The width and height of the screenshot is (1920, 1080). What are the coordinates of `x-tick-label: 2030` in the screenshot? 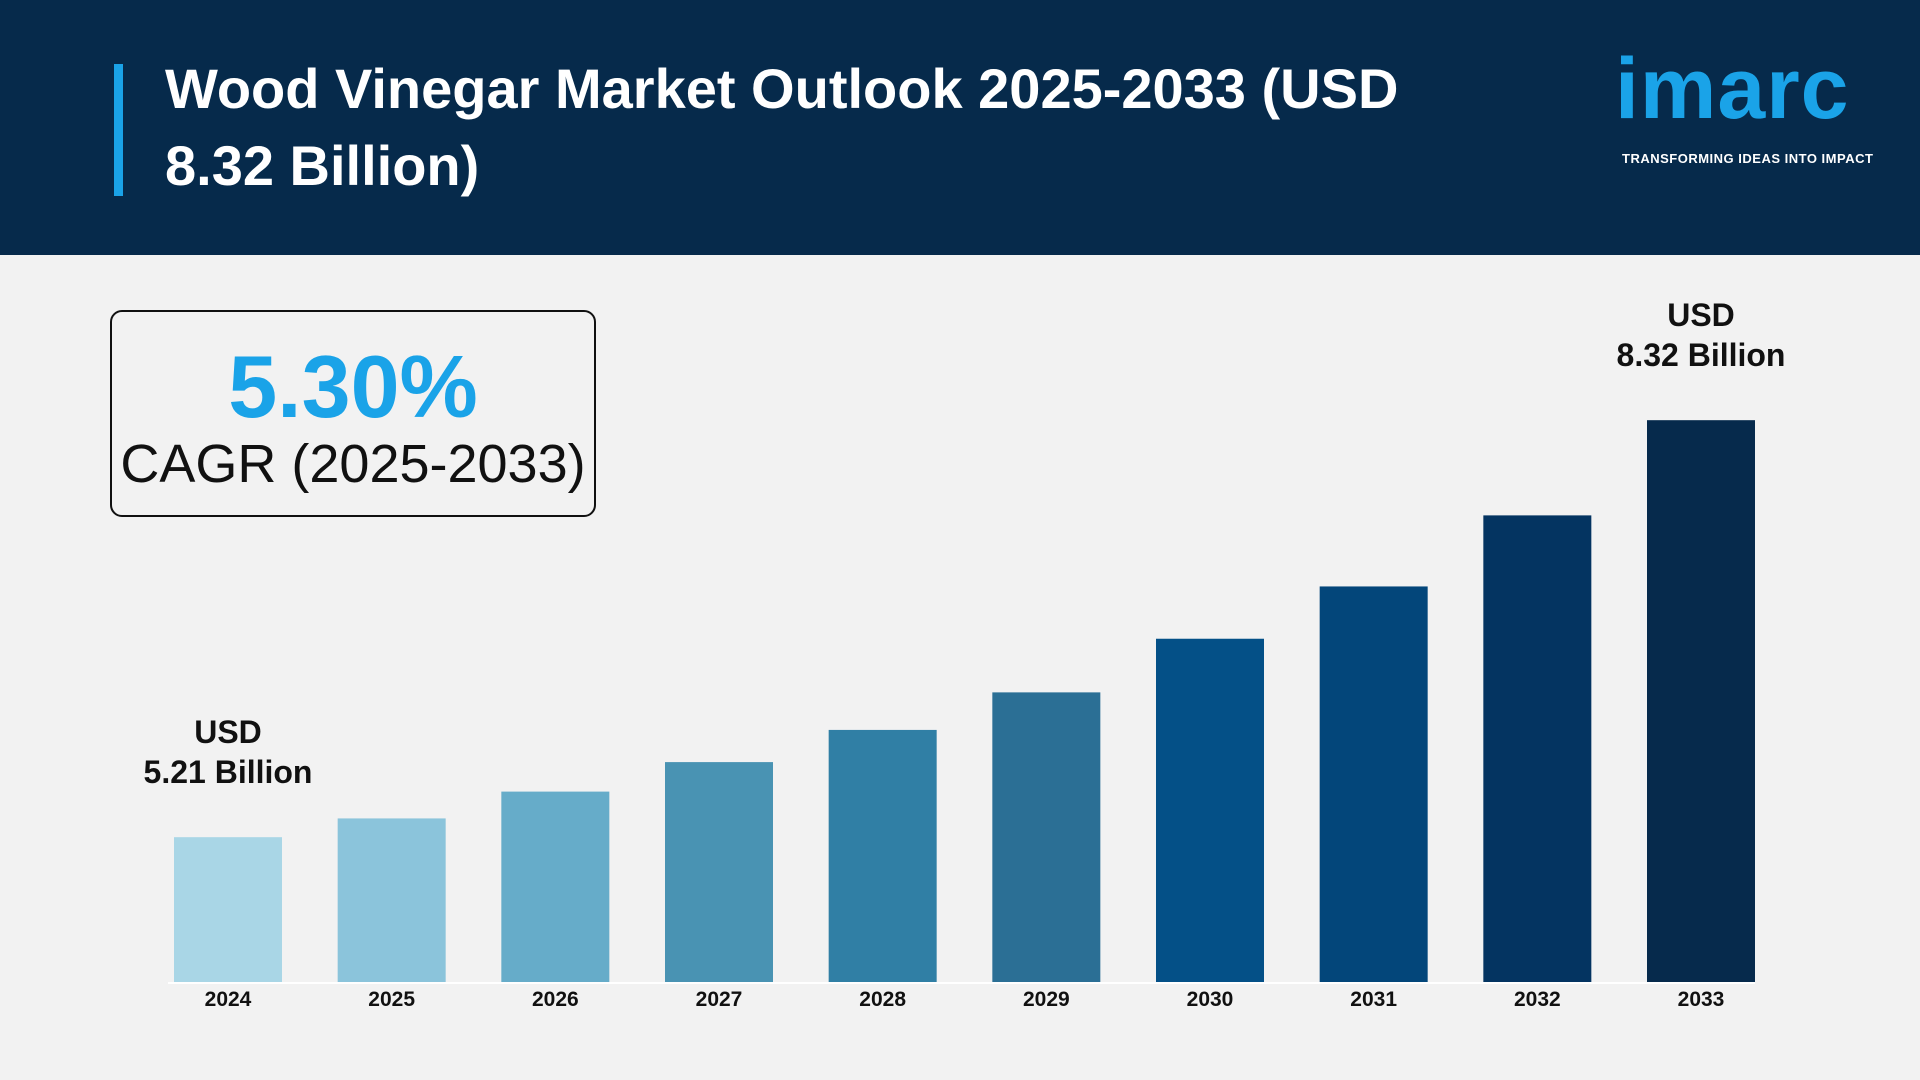 It's located at (1210, 999).